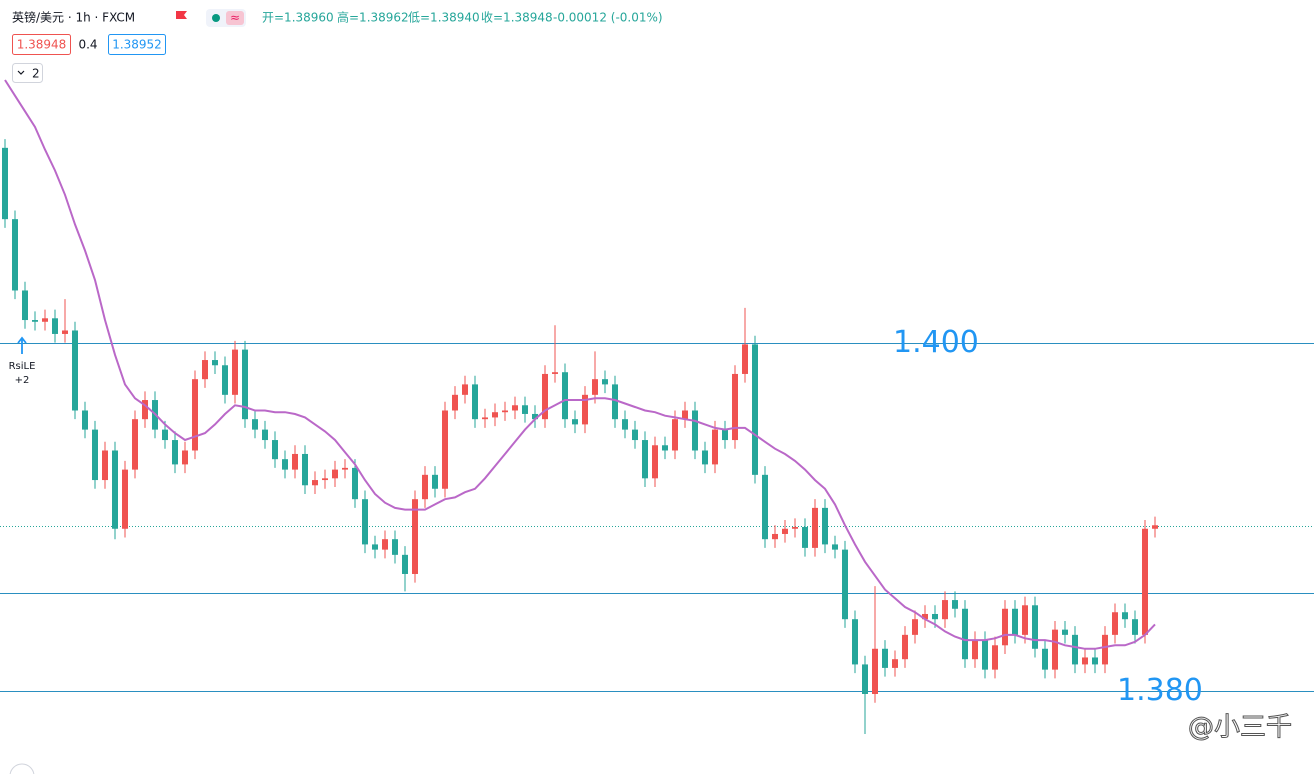 Image resolution: width=1314 pixels, height=774 pixels. What do you see at coordinates (608, 18) in the screenshot?
I see `ohlc-change: -0.00012 (-0.01%)` at bounding box center [608, 18].